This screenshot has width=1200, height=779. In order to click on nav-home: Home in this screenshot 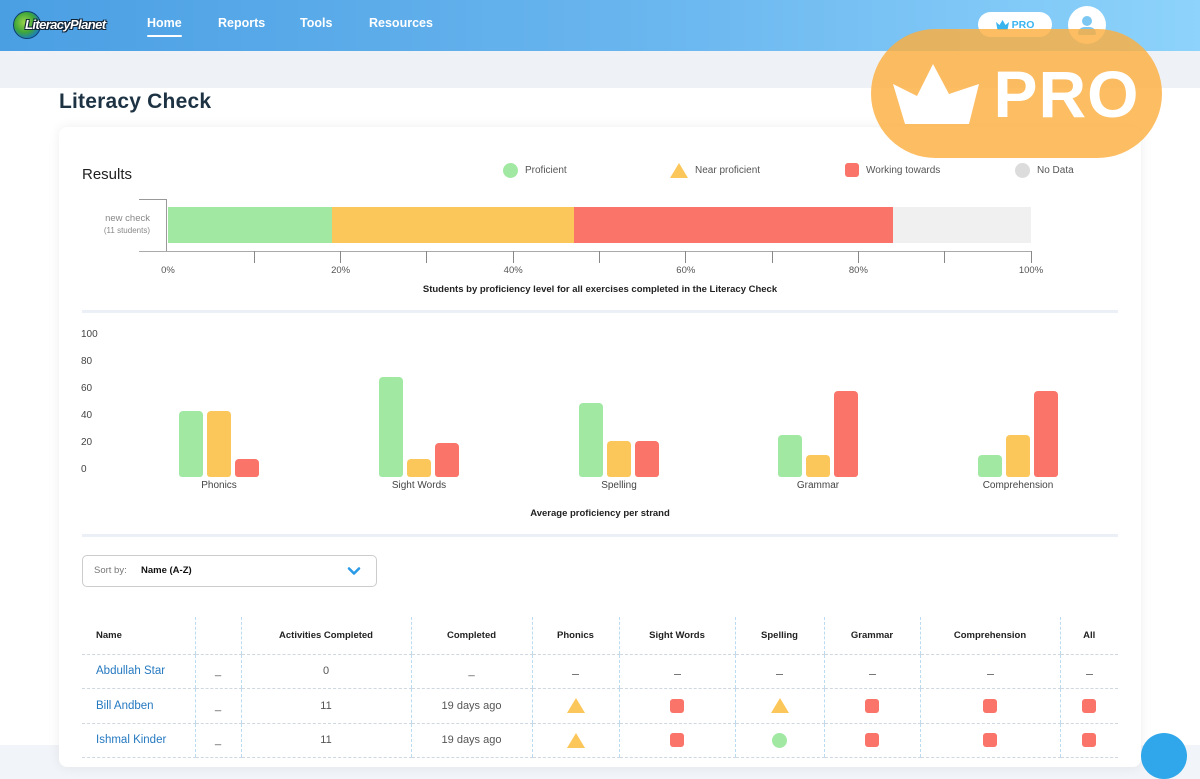, I will do `click(164, 26)`.